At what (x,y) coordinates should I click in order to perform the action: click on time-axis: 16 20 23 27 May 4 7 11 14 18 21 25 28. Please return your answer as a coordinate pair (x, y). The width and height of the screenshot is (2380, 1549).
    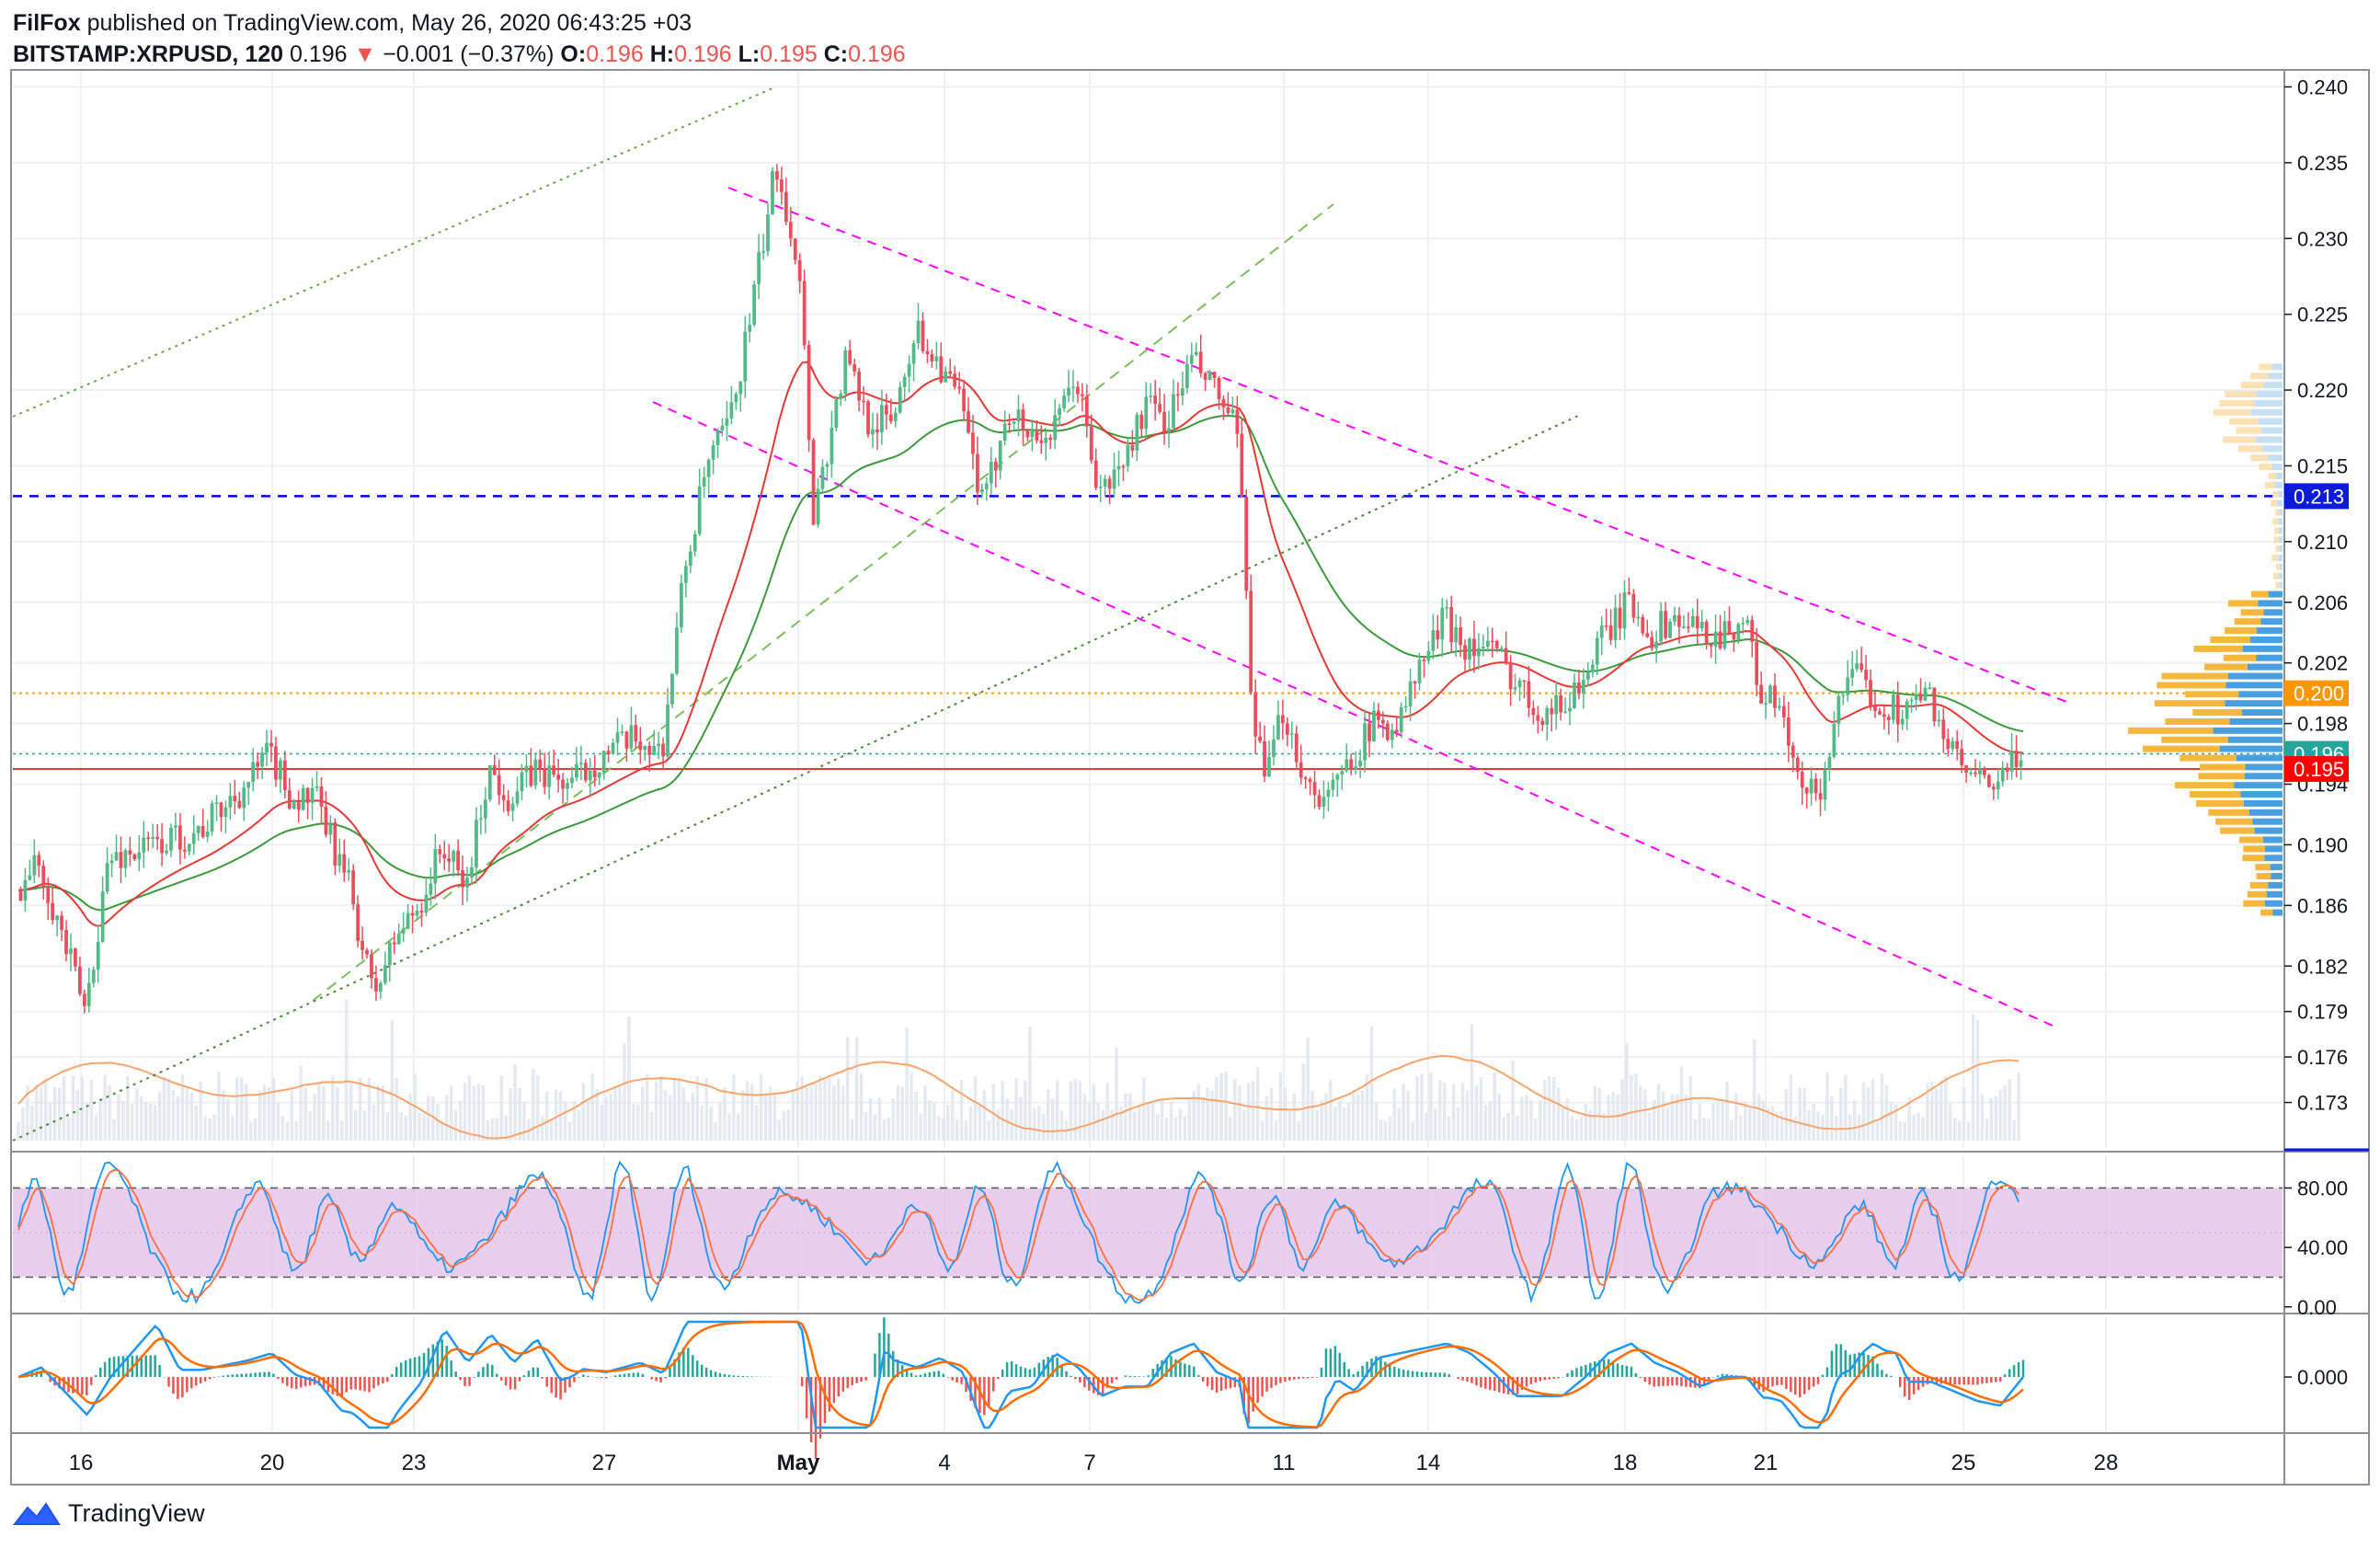
    Looking at the image, I should click on (1094, 1463).